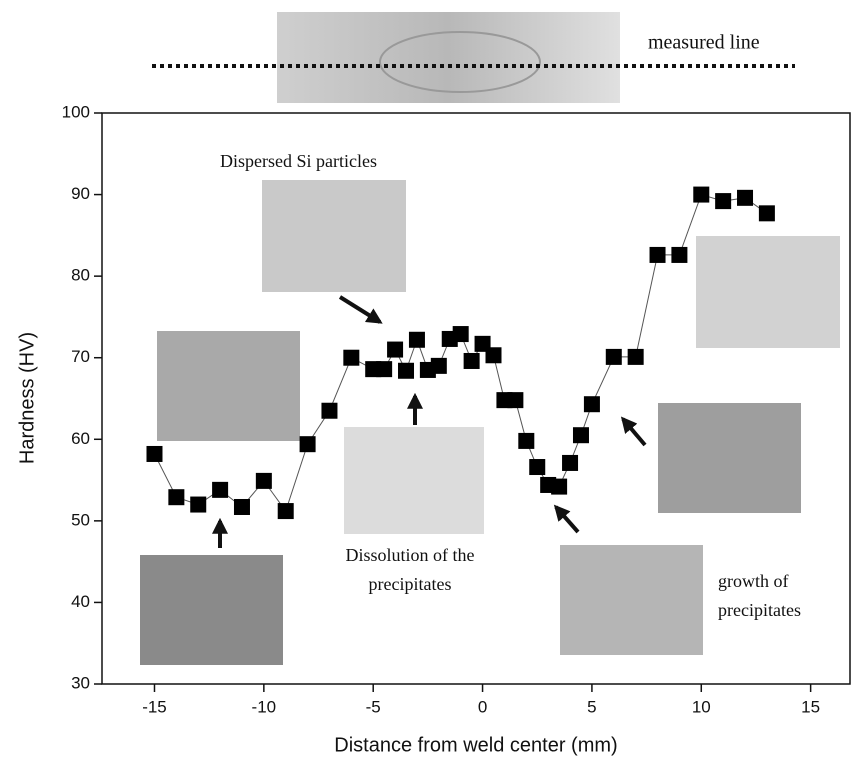  I want to click on y-tick-label: 40, so click(80, 601).